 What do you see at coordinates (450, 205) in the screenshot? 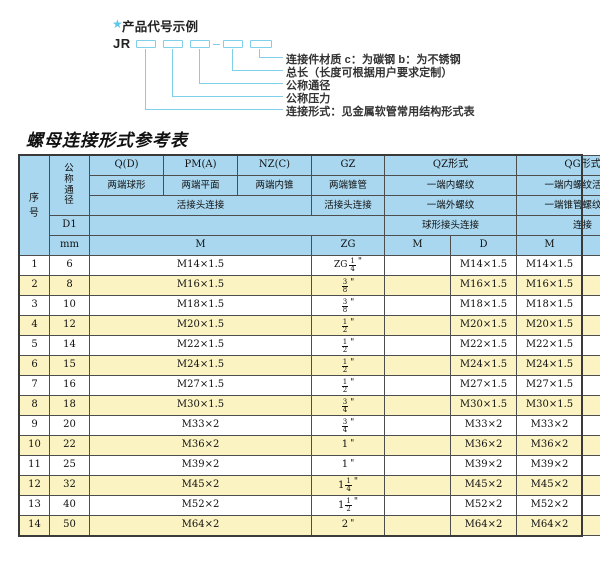
I see `header-desc2-qz: 一端外螺纹` at bounding box center [450, 205].